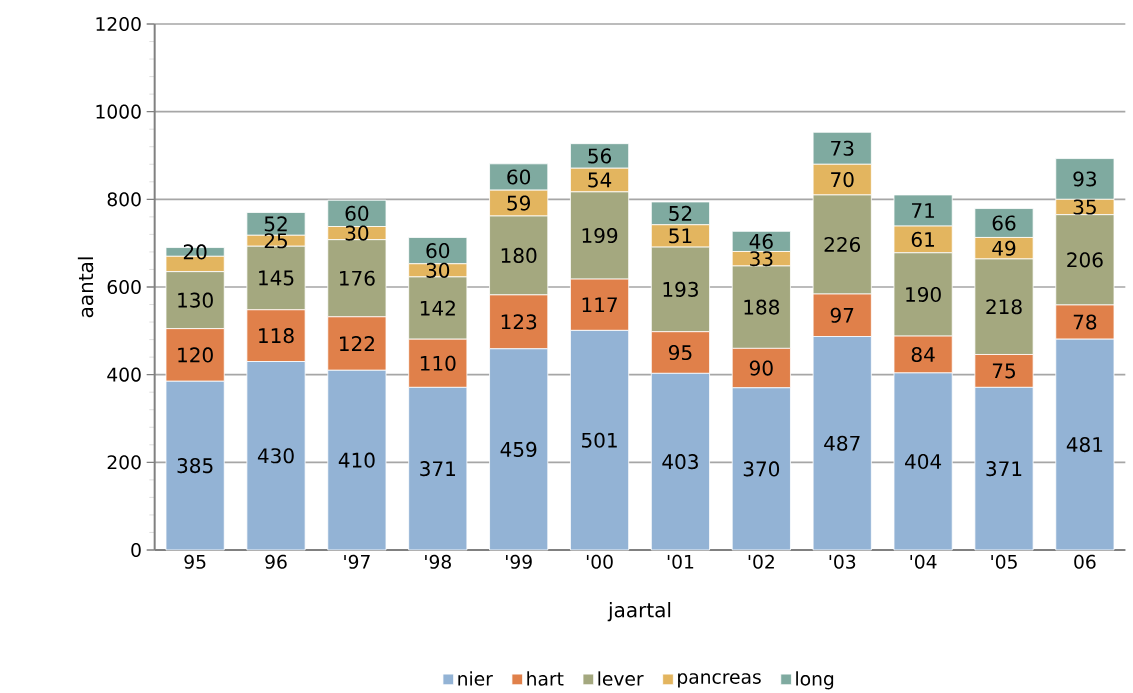 This screenshot has height=693, width=1133. Describe the element at coordinates (545, 678) in the screenshot. I see `legend-label: hart` at that location.